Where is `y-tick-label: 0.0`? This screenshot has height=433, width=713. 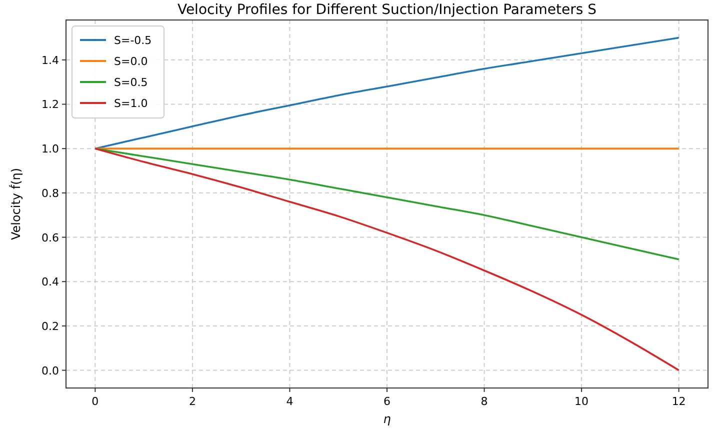 y-tick-label: 0.0 is located at coordinates (50, 371).